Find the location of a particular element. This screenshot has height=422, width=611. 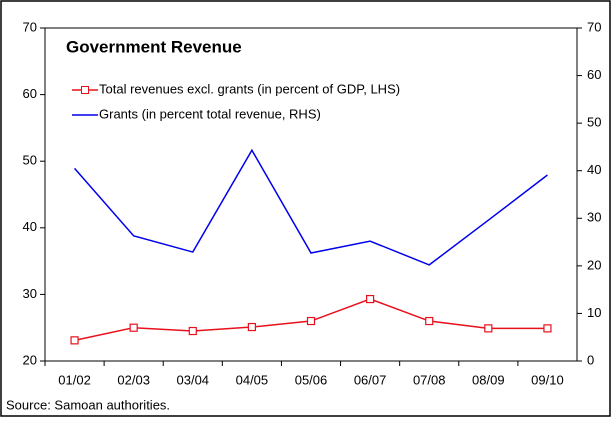

y-tick-label: 40 is located at coordinates (30, 226).